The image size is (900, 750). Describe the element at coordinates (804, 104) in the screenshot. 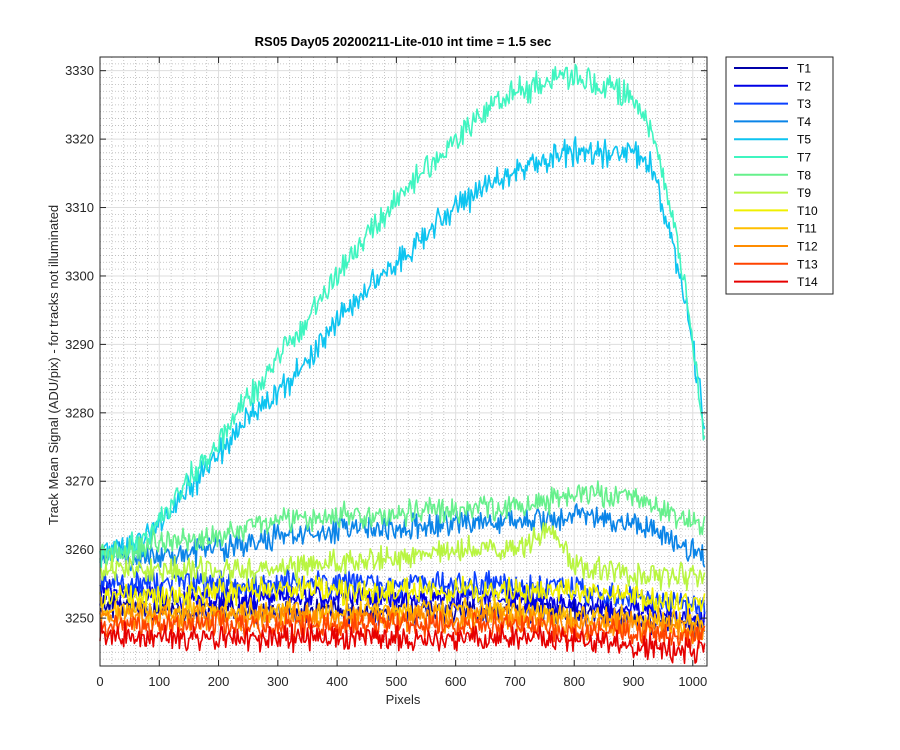

I see `legend-label-t3: T3` at that location.